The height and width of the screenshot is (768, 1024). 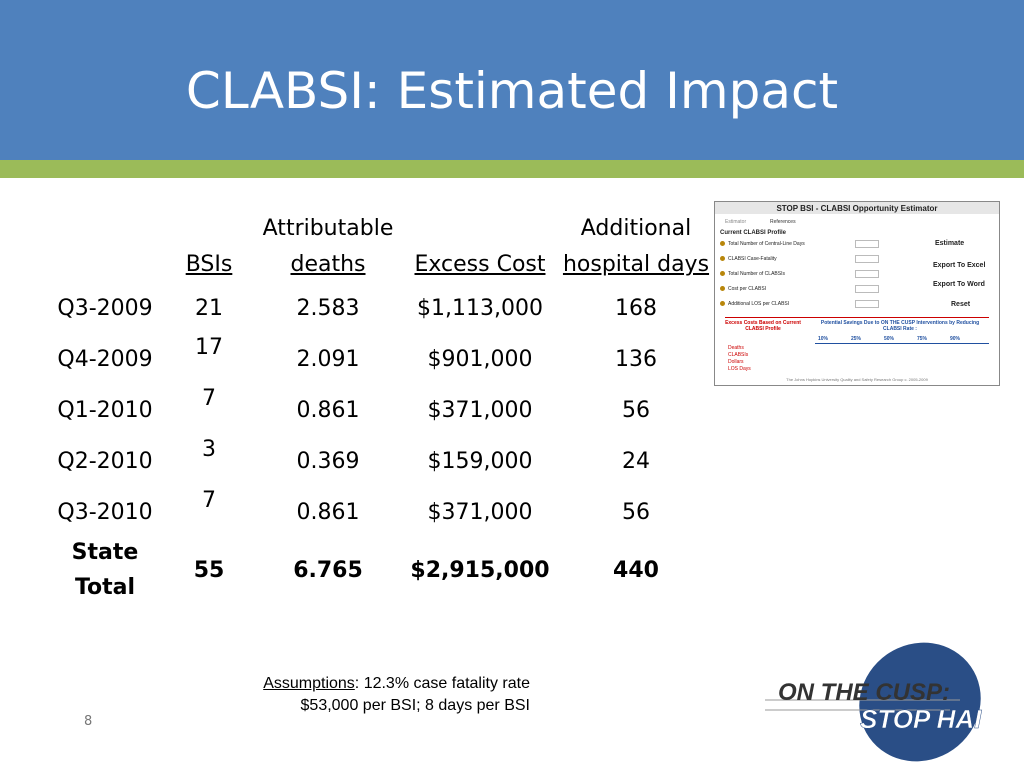 I want to click on column-header: Additional, so click(x=636, y=228).